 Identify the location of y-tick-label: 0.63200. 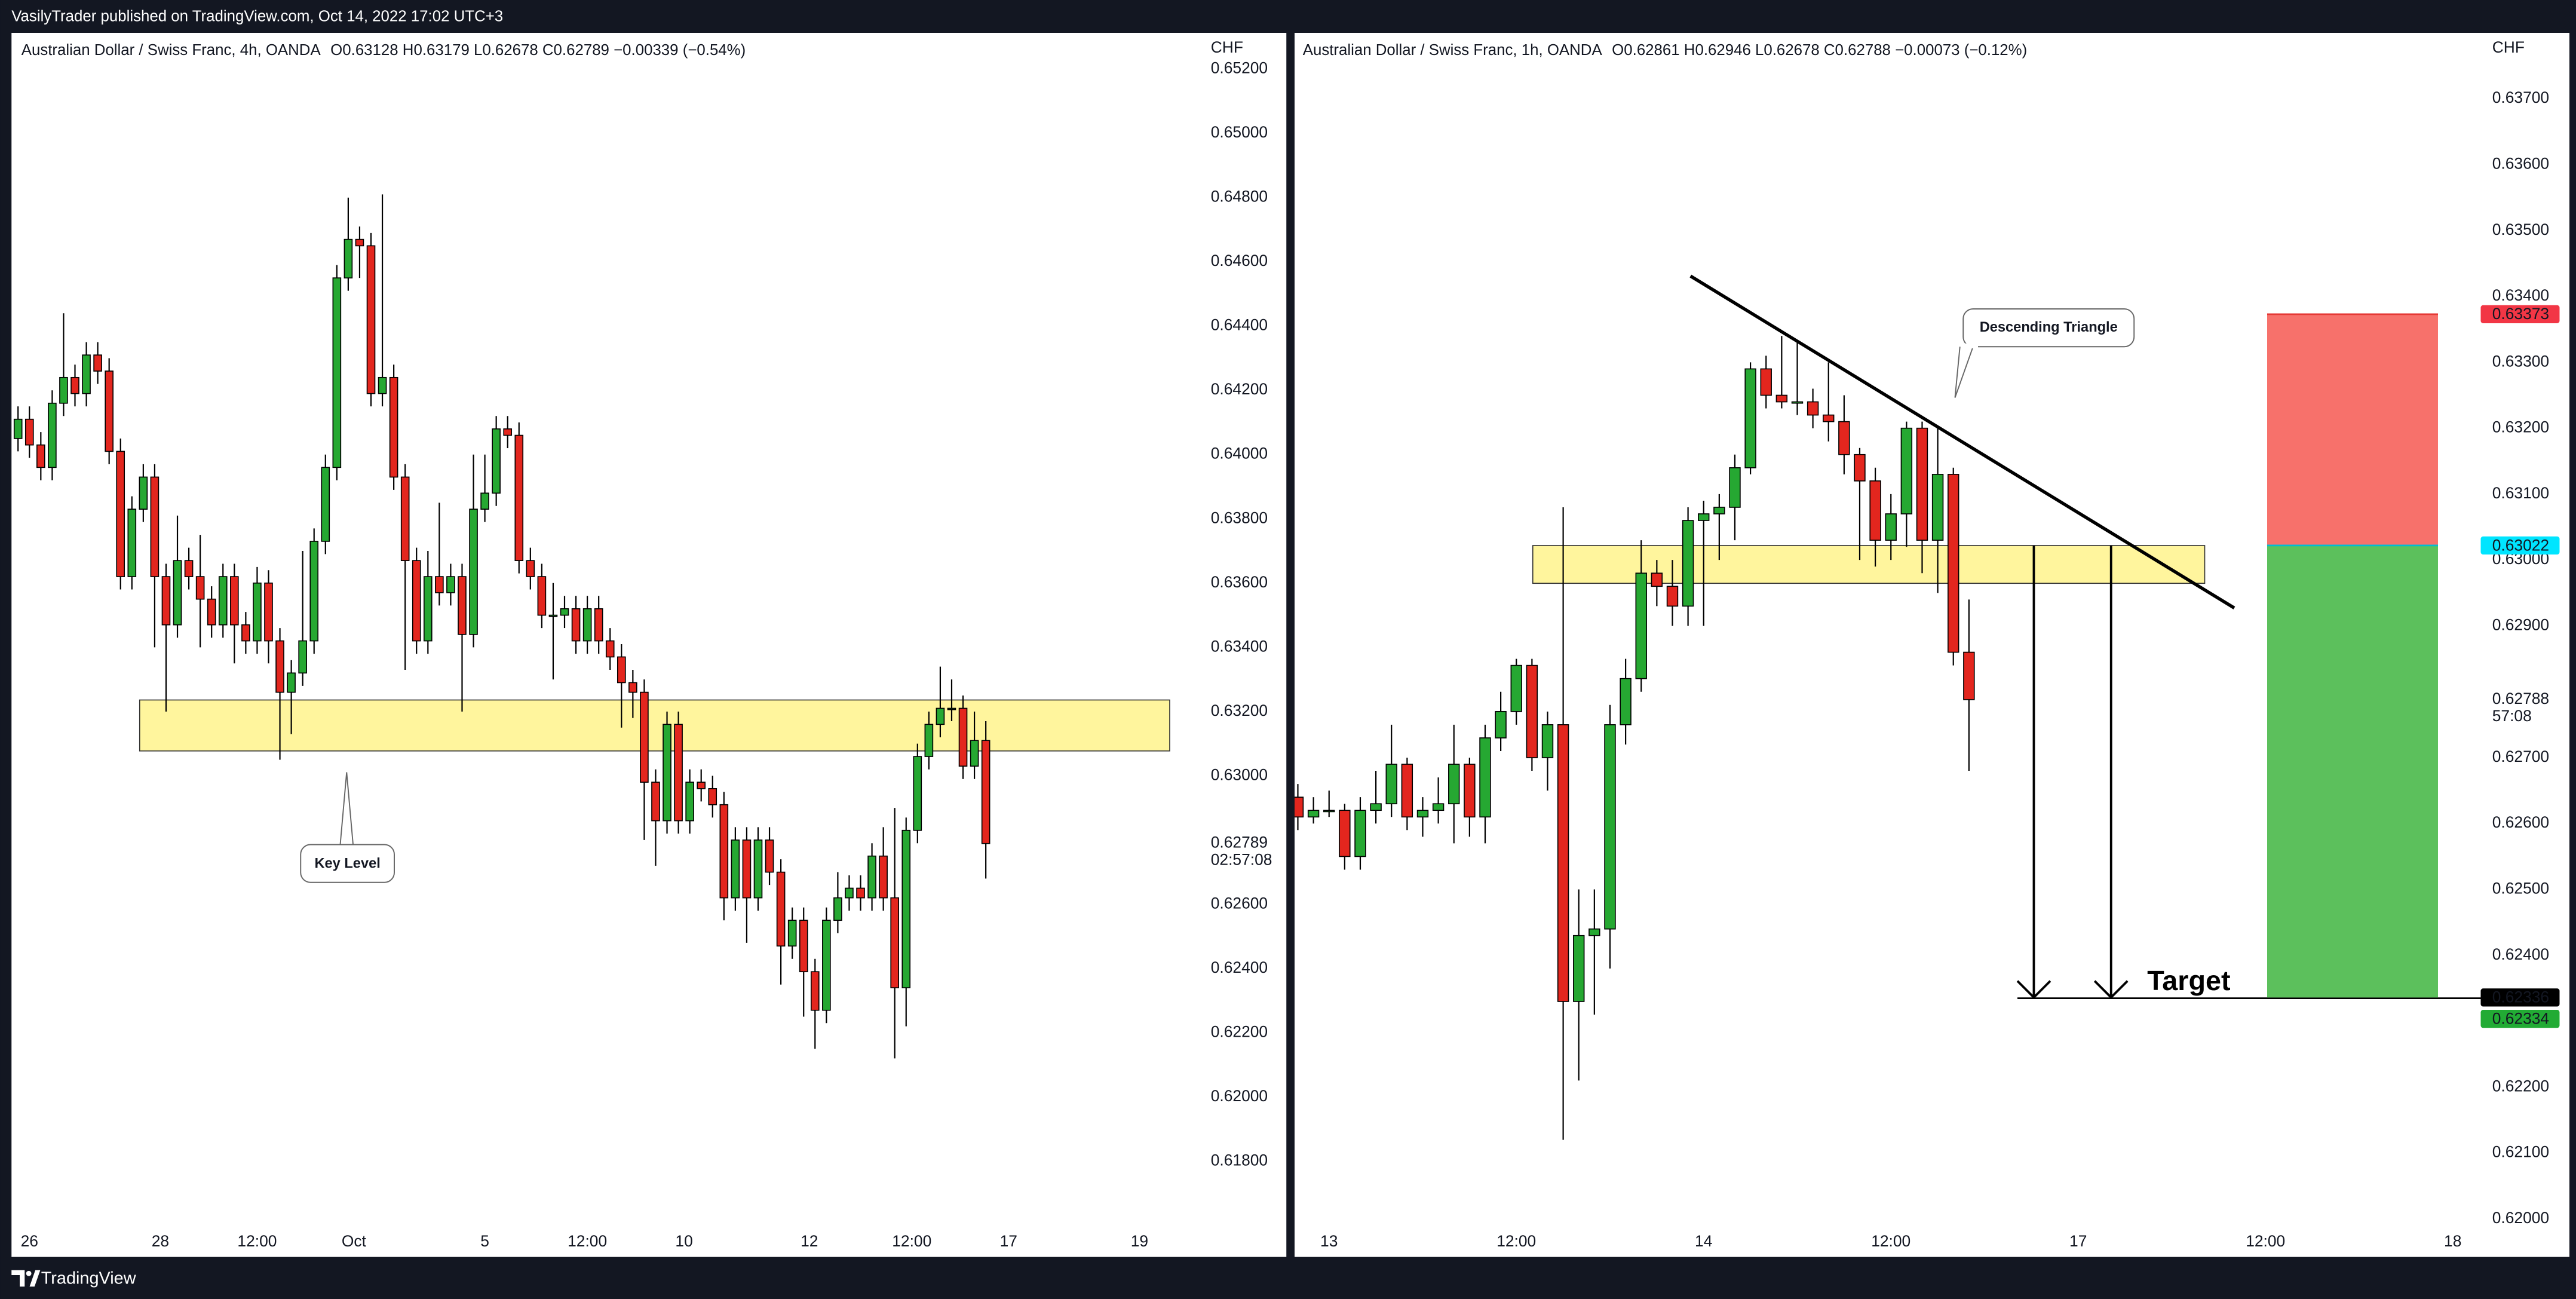
(1239, 710).